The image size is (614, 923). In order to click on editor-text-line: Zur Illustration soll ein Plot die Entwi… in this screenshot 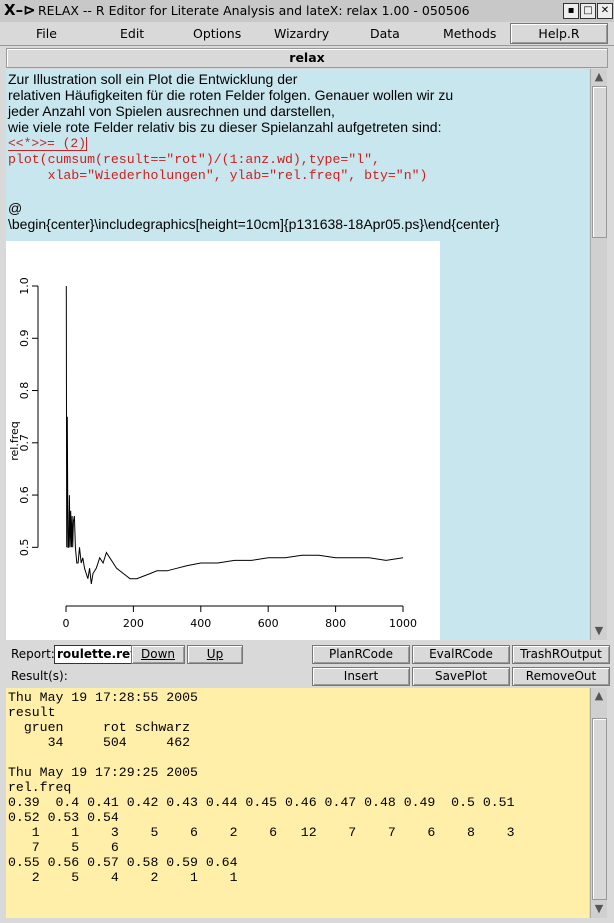, I will do `click(153, 79)`.